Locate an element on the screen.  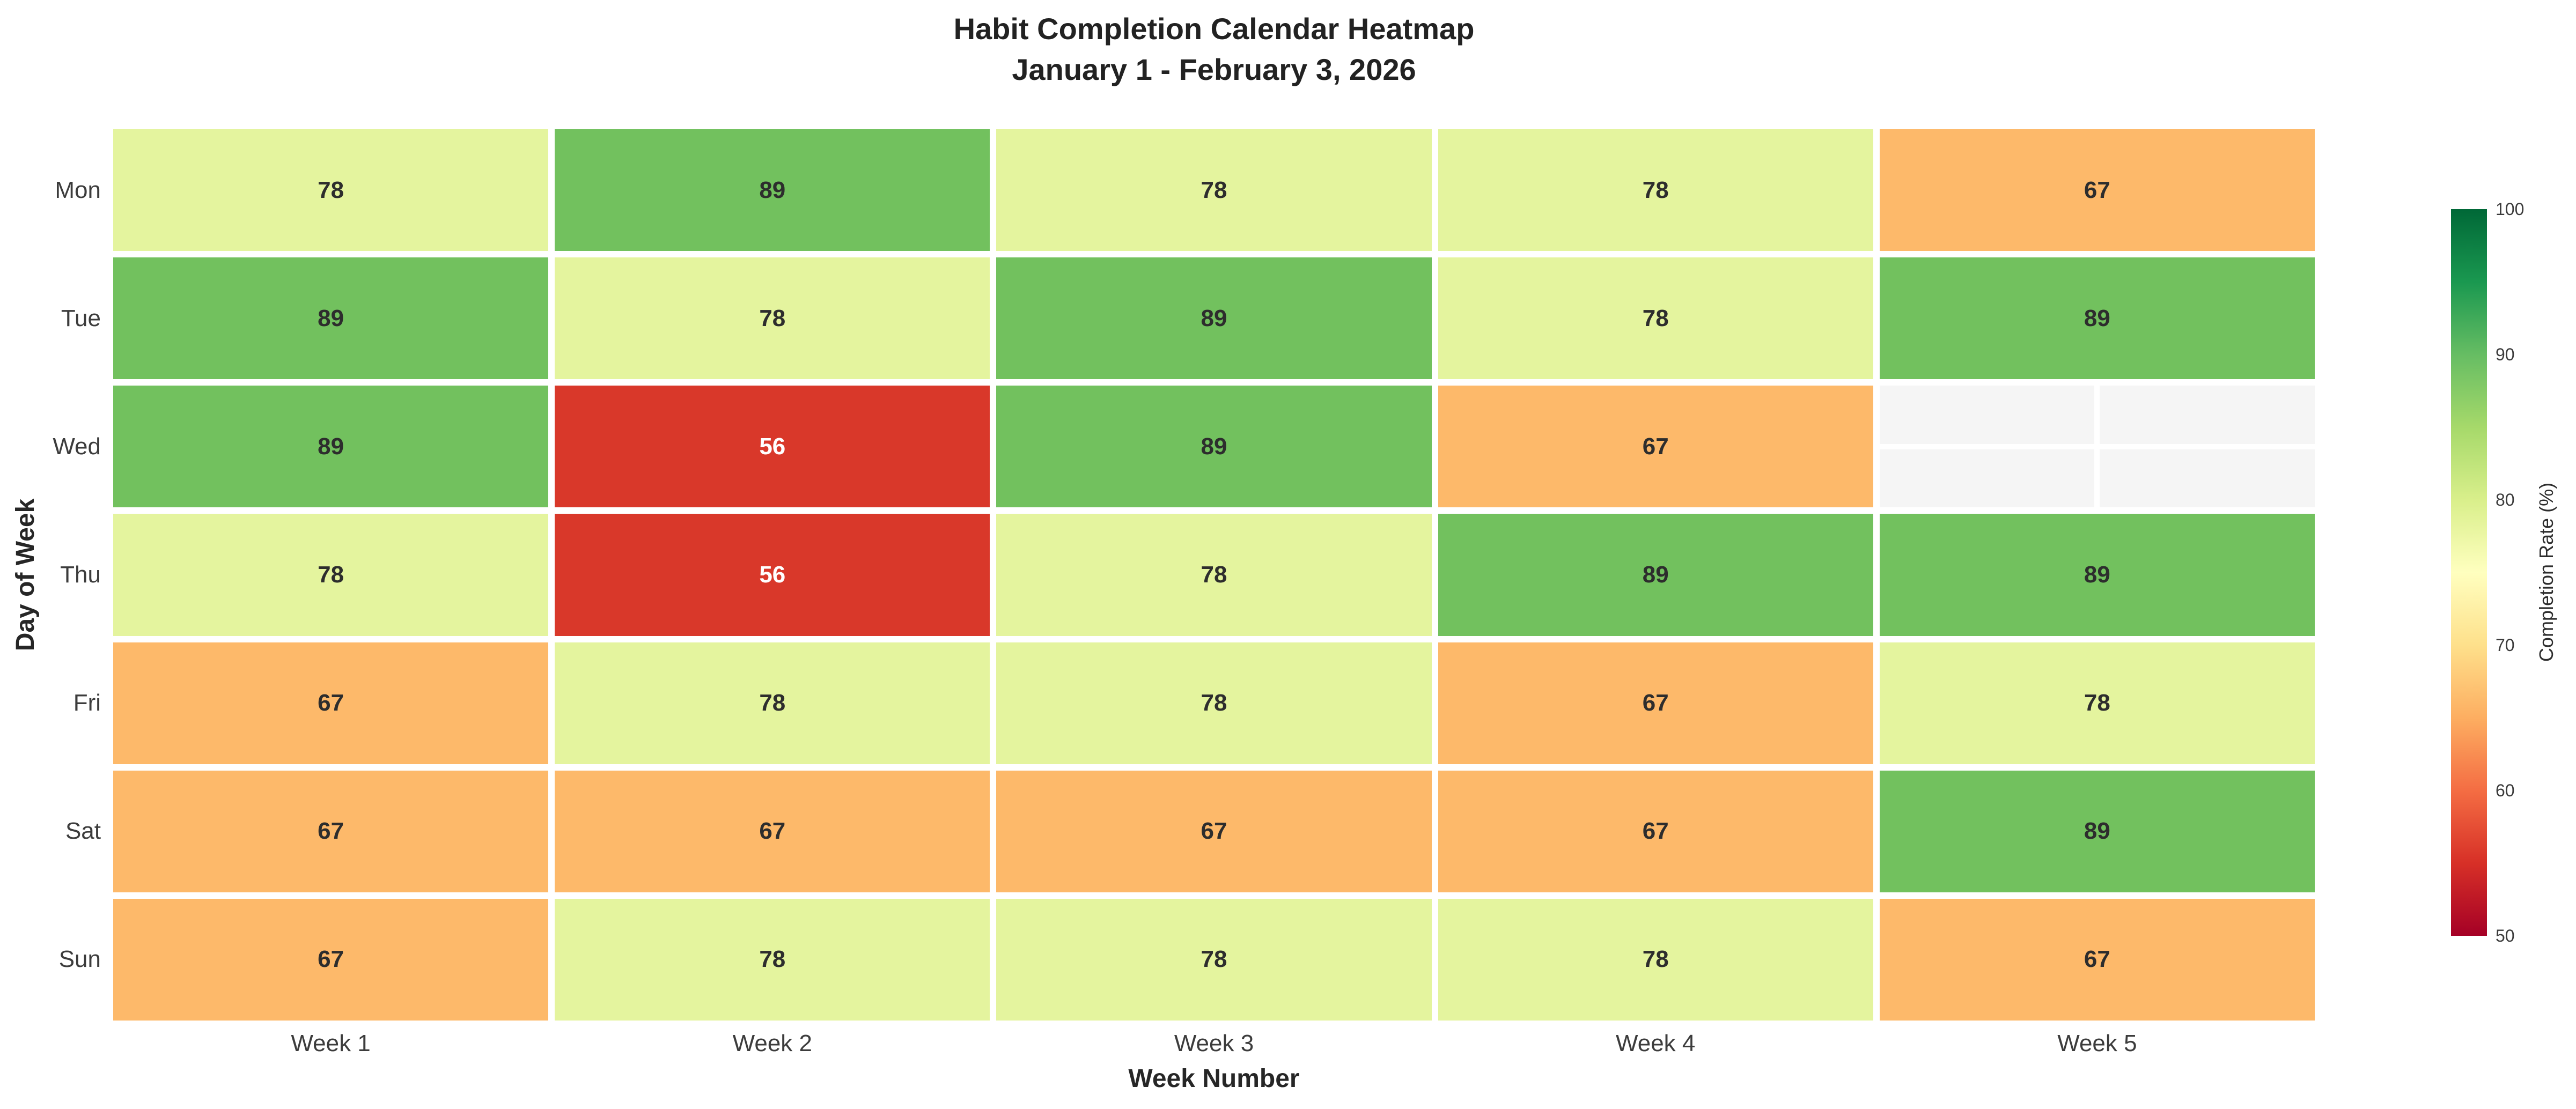
x-tick-label-week4: Week 4 is located at coordinates (1656, 1043).